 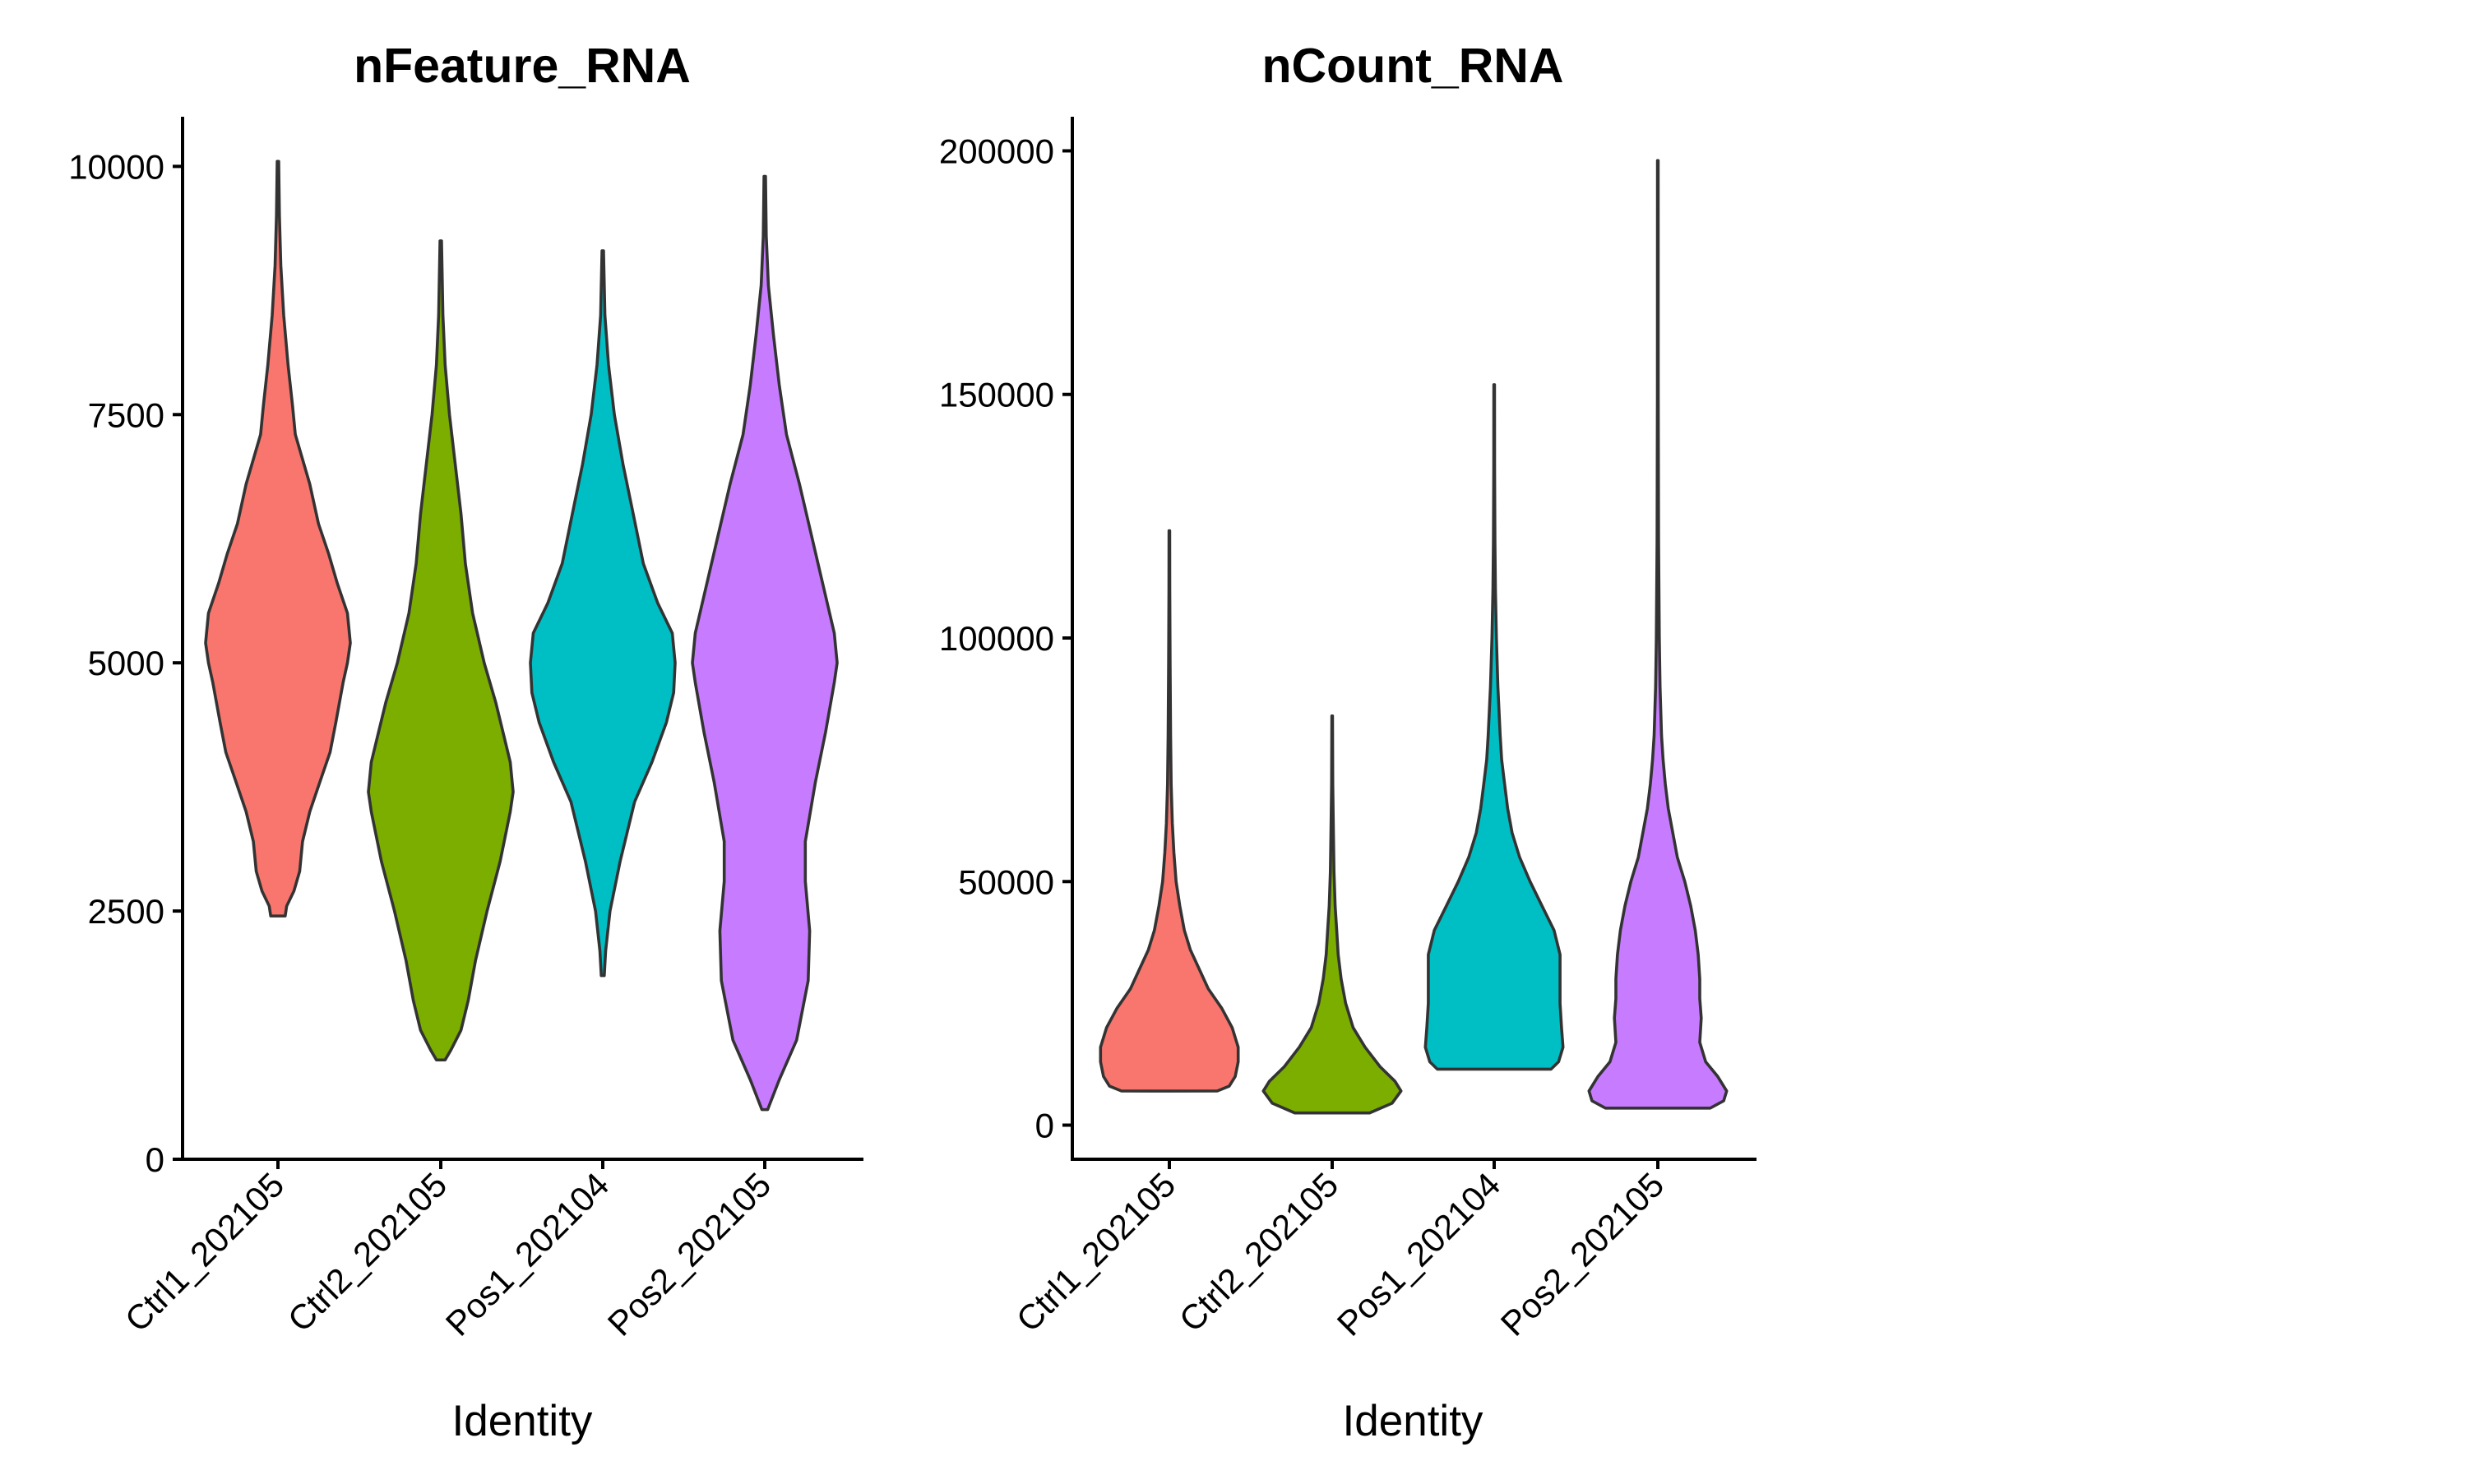 I want to click on y-tick-label: 10000, so click(x=116, y=167).